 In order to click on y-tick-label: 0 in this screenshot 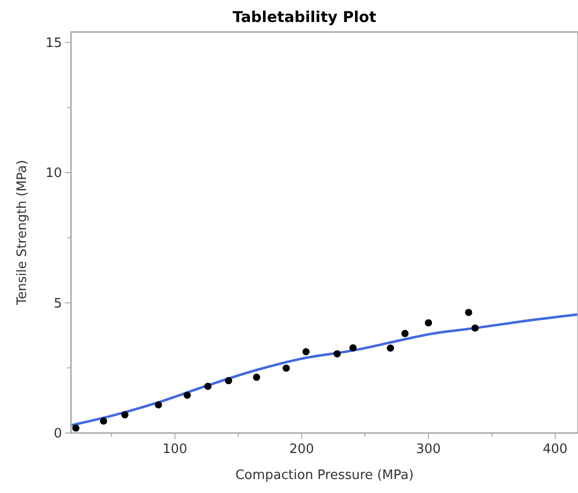, I will do `click(58, 434)`.